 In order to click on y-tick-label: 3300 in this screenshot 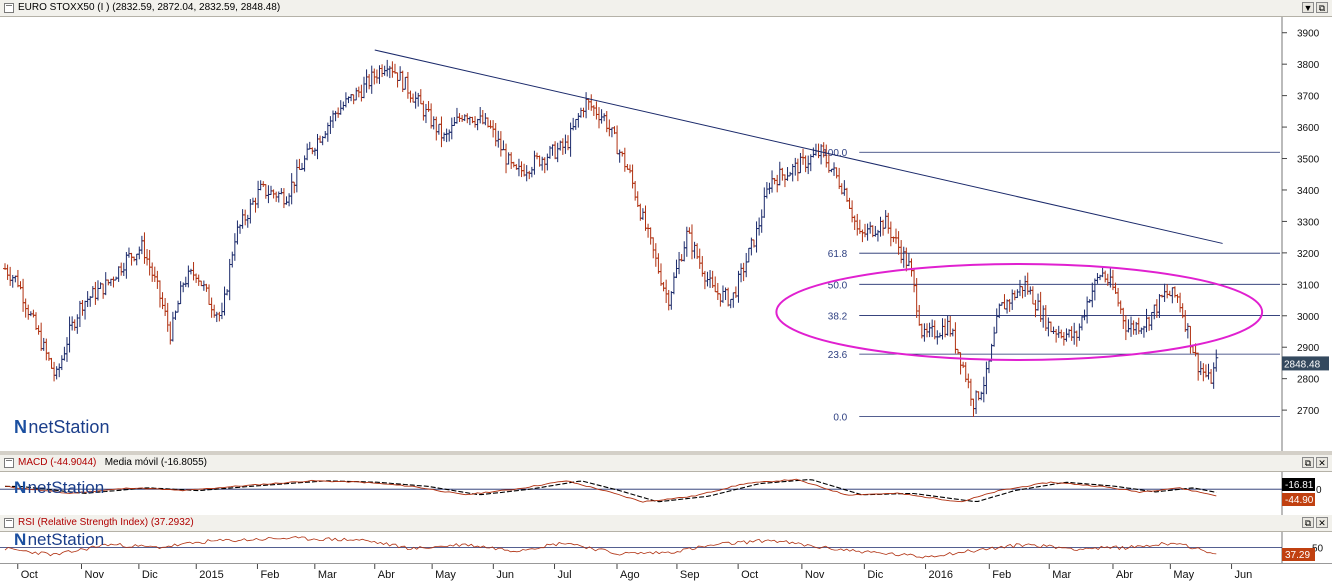, I will do `click(1308, 222)`.